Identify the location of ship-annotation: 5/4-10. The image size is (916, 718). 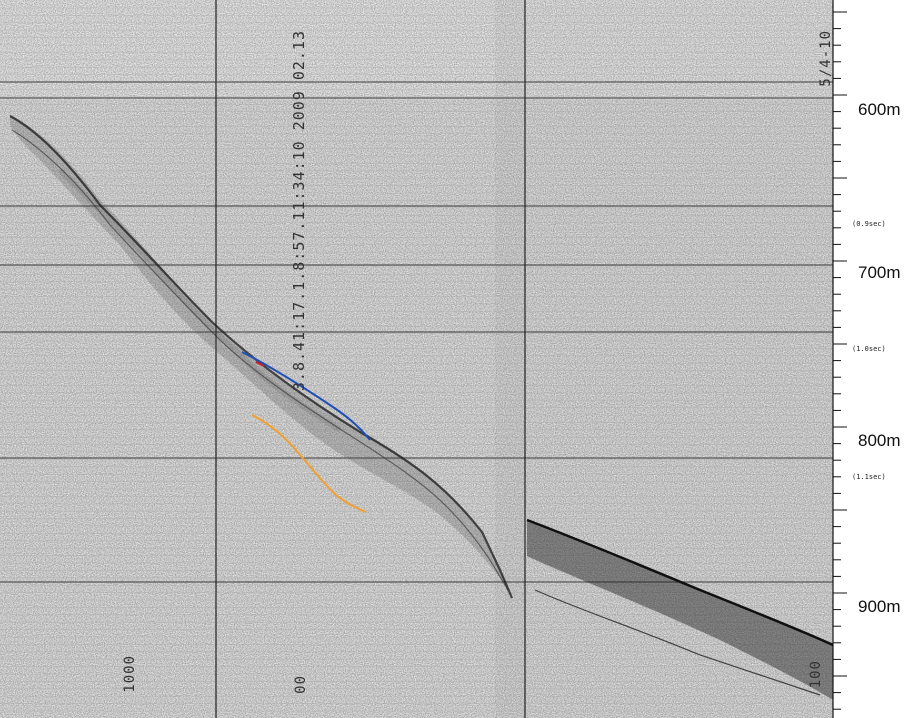
(826, 58).